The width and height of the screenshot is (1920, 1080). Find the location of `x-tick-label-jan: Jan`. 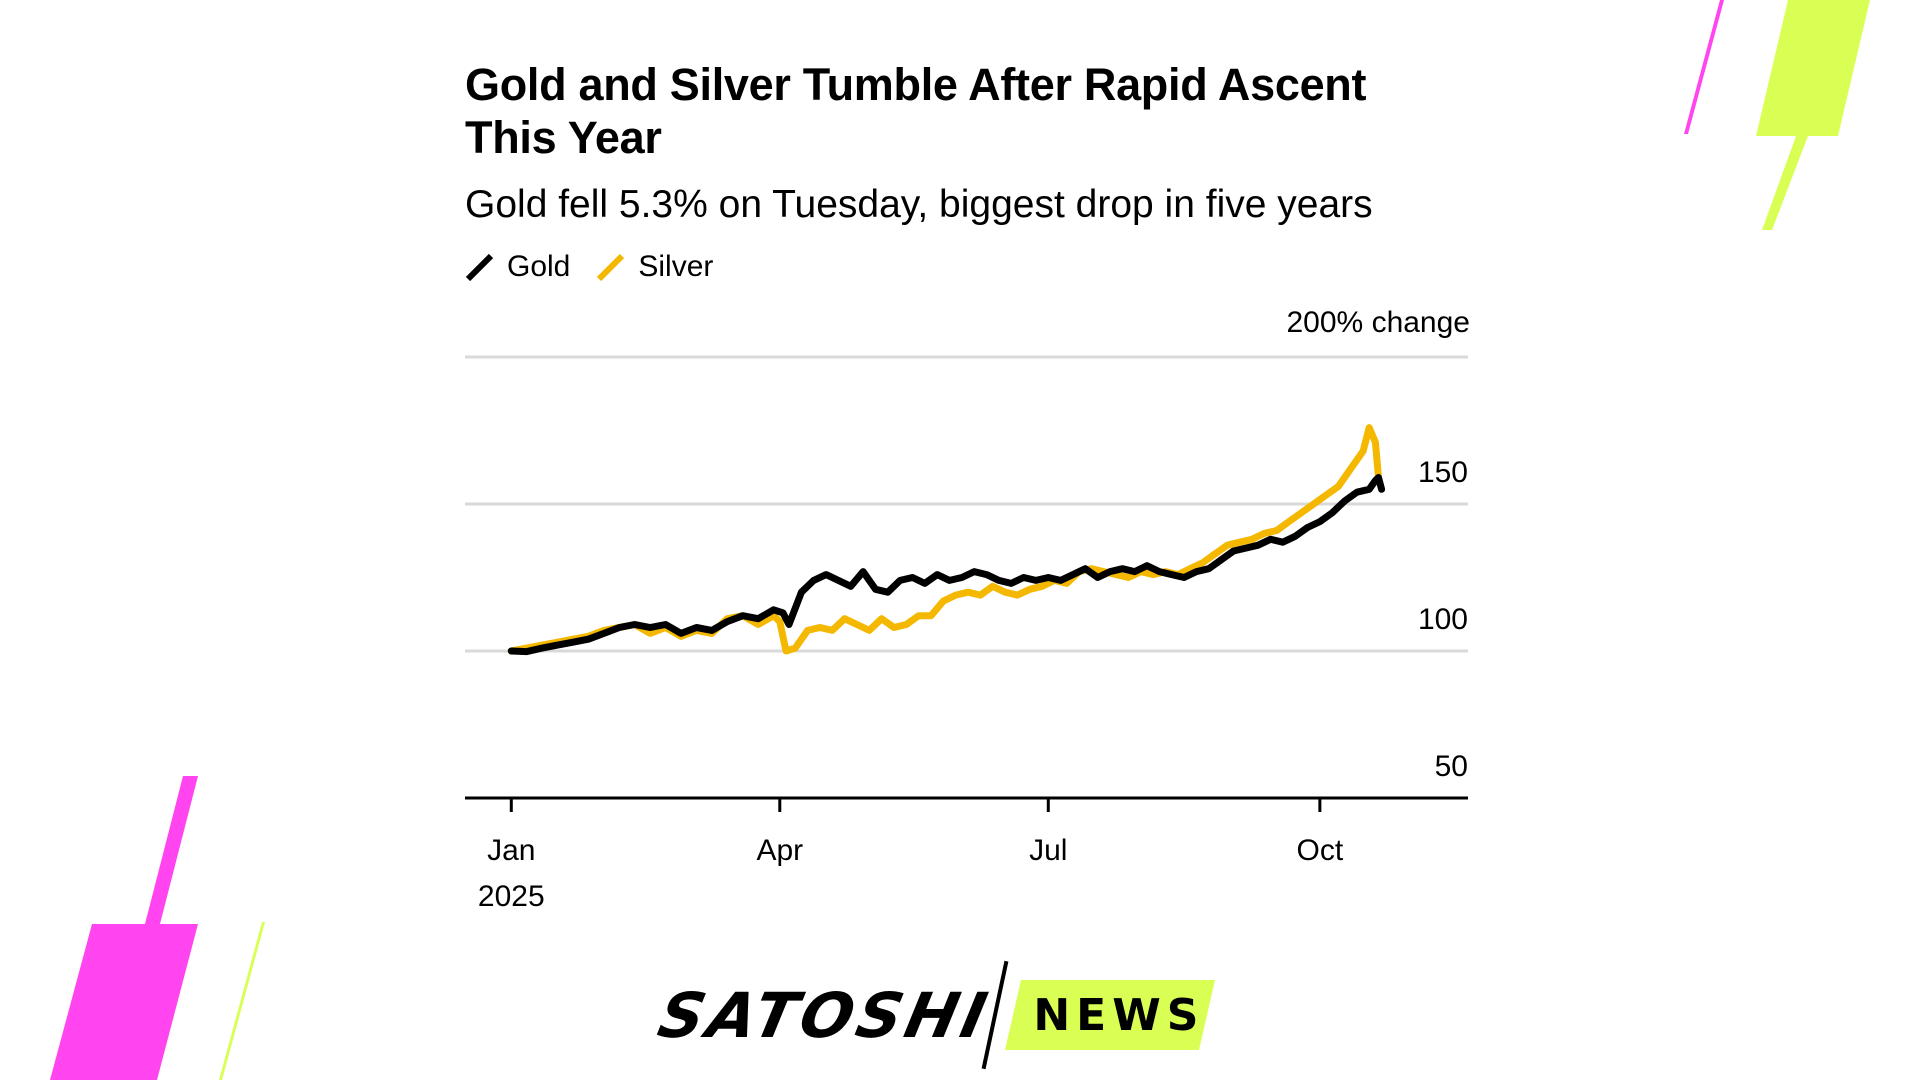

x-tick-label-jan: Jan is located at coordinates (511, 850).